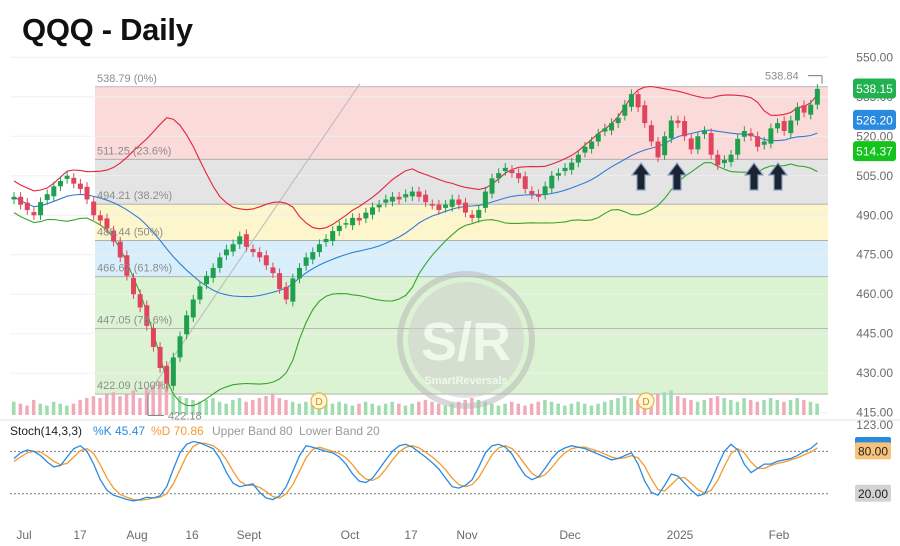 This screenshot has width=900, height=546. What do you see at coordinates (127, 79) in the screenshot?
I see `fib-level-label: 538.79 (0%)` at bounding box center [127, 79].